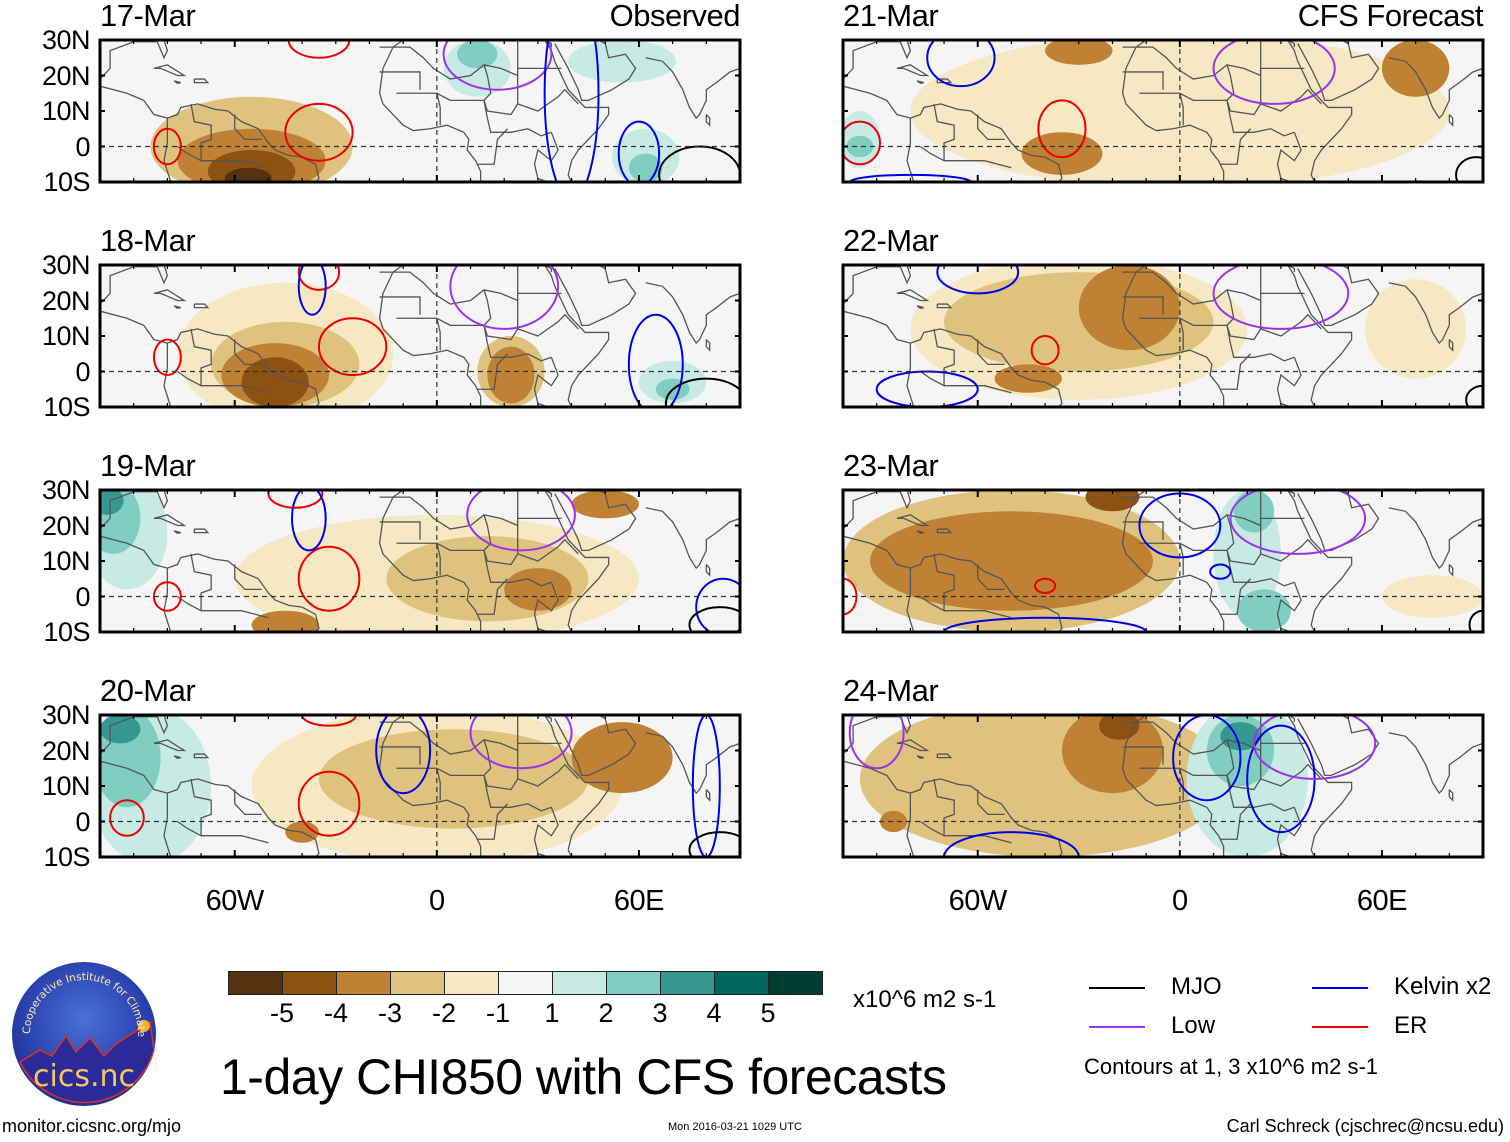  What do you see at coordinates (1117, 1027) in the screenshot?
I see `legend-line-low` at bounding box center [1117, 1027].